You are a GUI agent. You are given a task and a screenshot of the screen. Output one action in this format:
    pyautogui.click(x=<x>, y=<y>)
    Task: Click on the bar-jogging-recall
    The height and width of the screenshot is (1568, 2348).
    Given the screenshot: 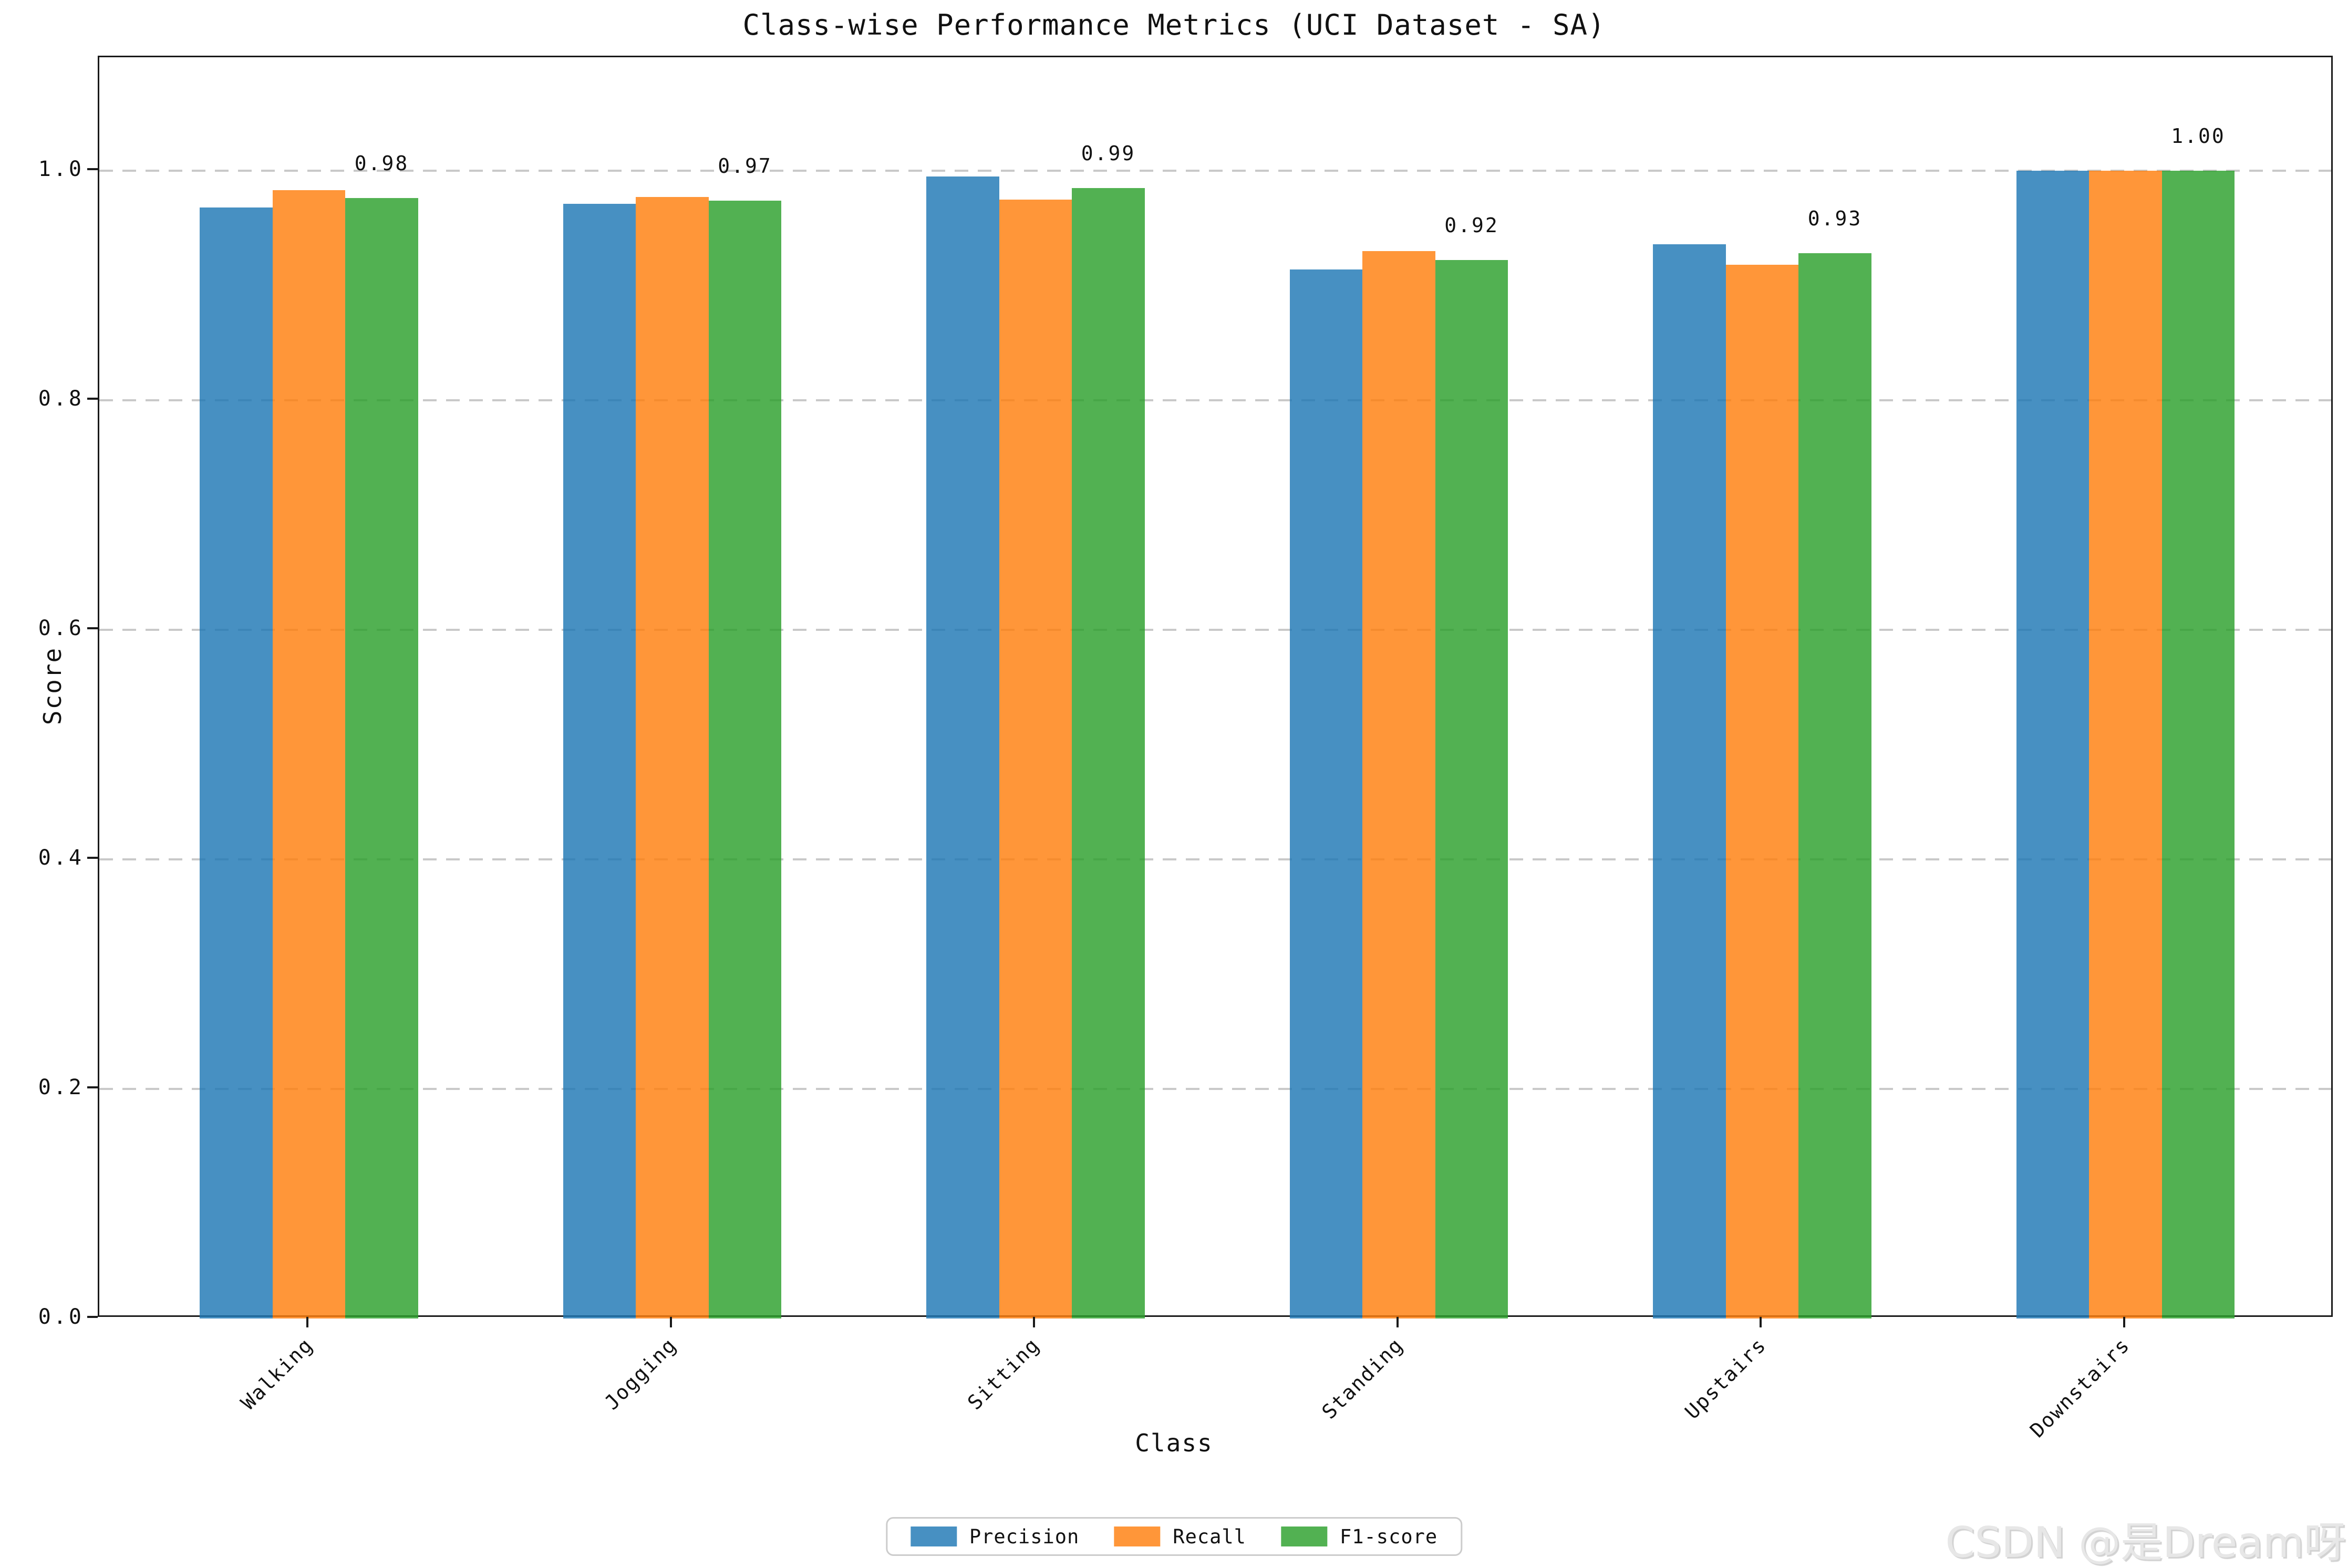 What is the action you would take?
    pyautogui.click(x=672, y=757)
    